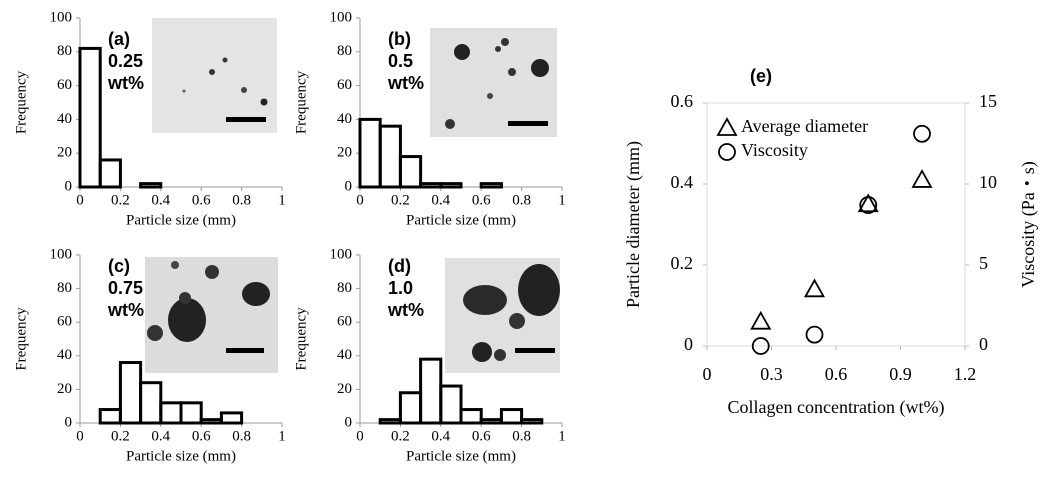  What do you see at coordinates (983, 344) in the screenshot?
I see `y2-tick-label: 0` at bounding box center [983, 344].